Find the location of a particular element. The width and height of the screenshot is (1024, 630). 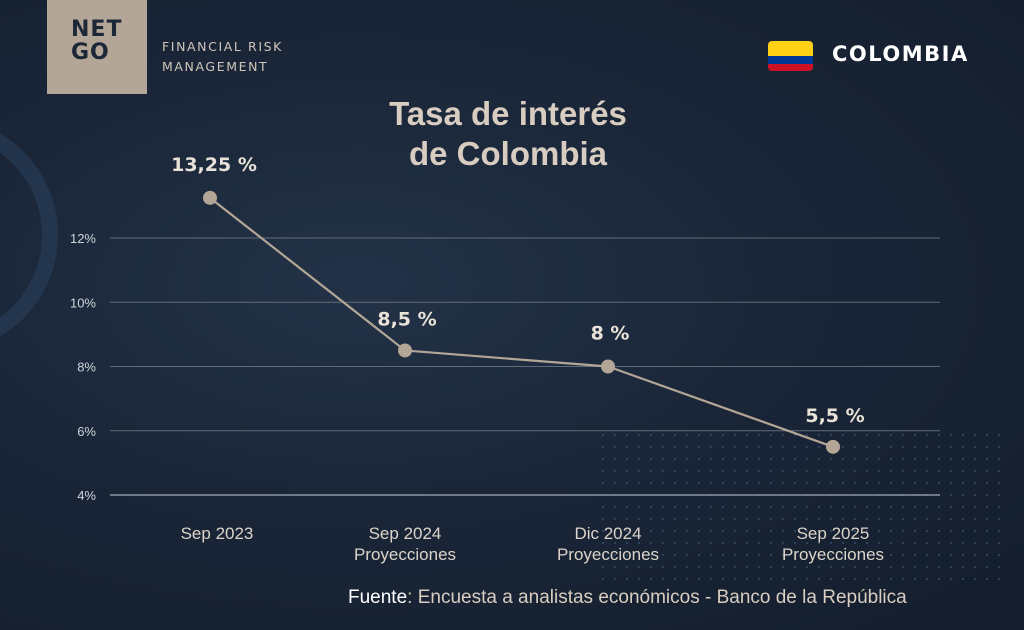

data-label: 5,5 % is located at coordinates (834, 416).